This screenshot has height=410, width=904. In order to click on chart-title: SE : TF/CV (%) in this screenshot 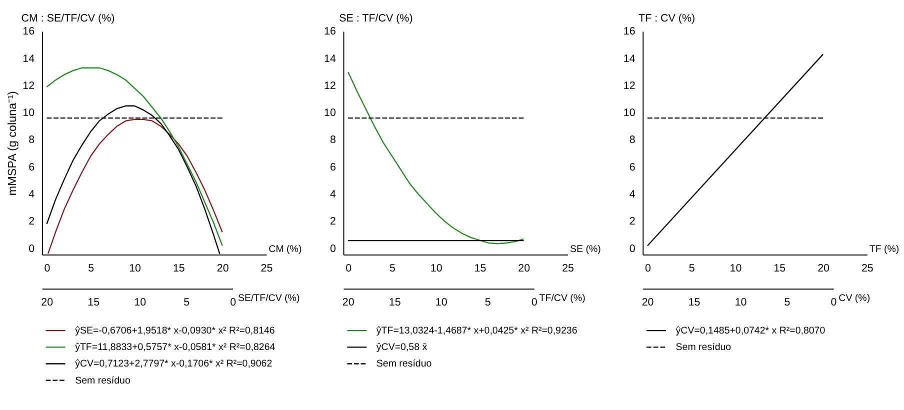, I will do `click(376, 18)`.